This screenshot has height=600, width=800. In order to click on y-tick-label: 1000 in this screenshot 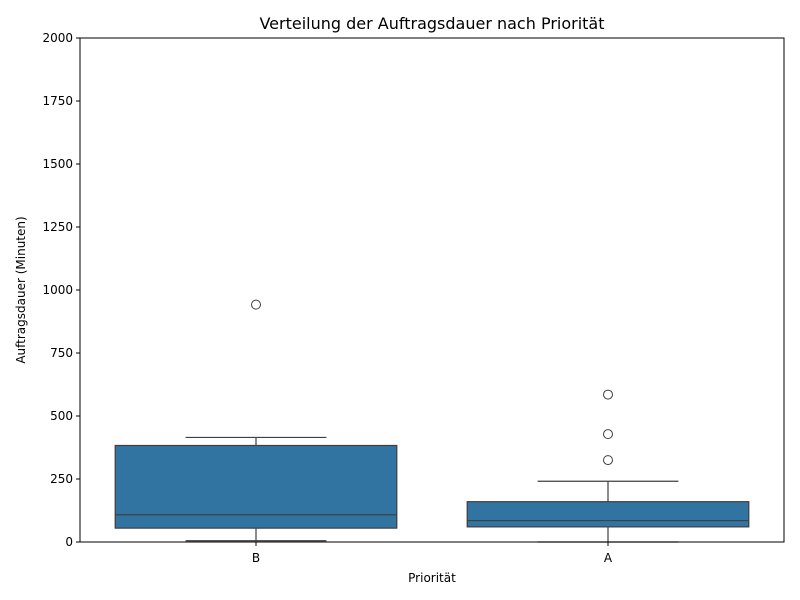, I will do `click(57, 290)`.